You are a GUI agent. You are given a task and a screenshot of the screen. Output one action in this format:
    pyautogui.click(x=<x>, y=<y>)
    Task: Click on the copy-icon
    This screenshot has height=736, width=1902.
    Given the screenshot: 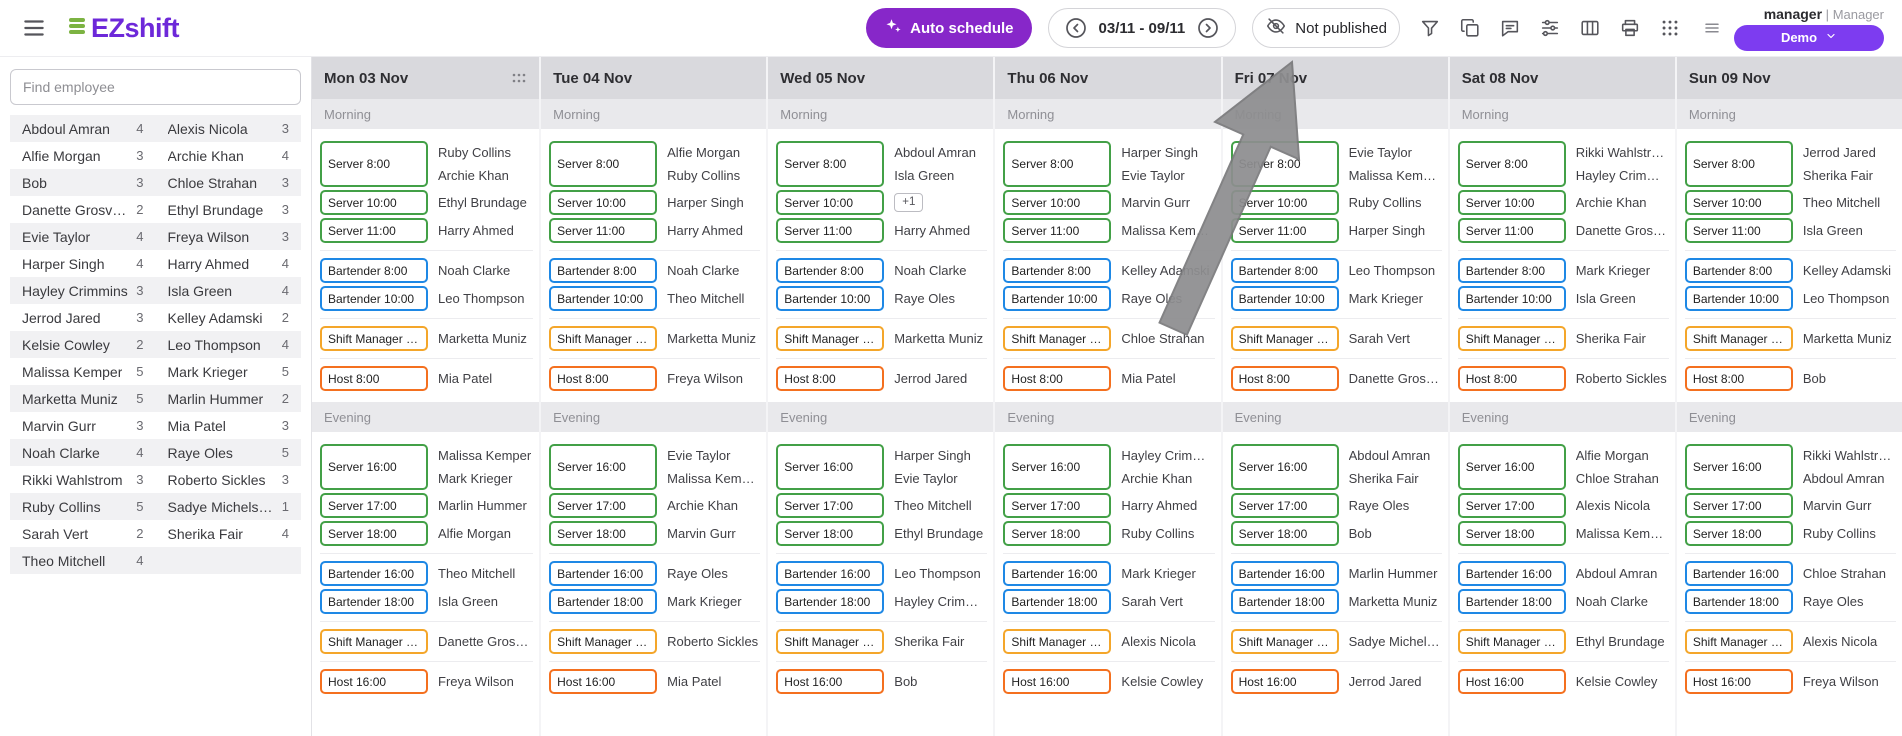 What is the action you would take?
    pyautogui.click(x=1470, y=28)
    